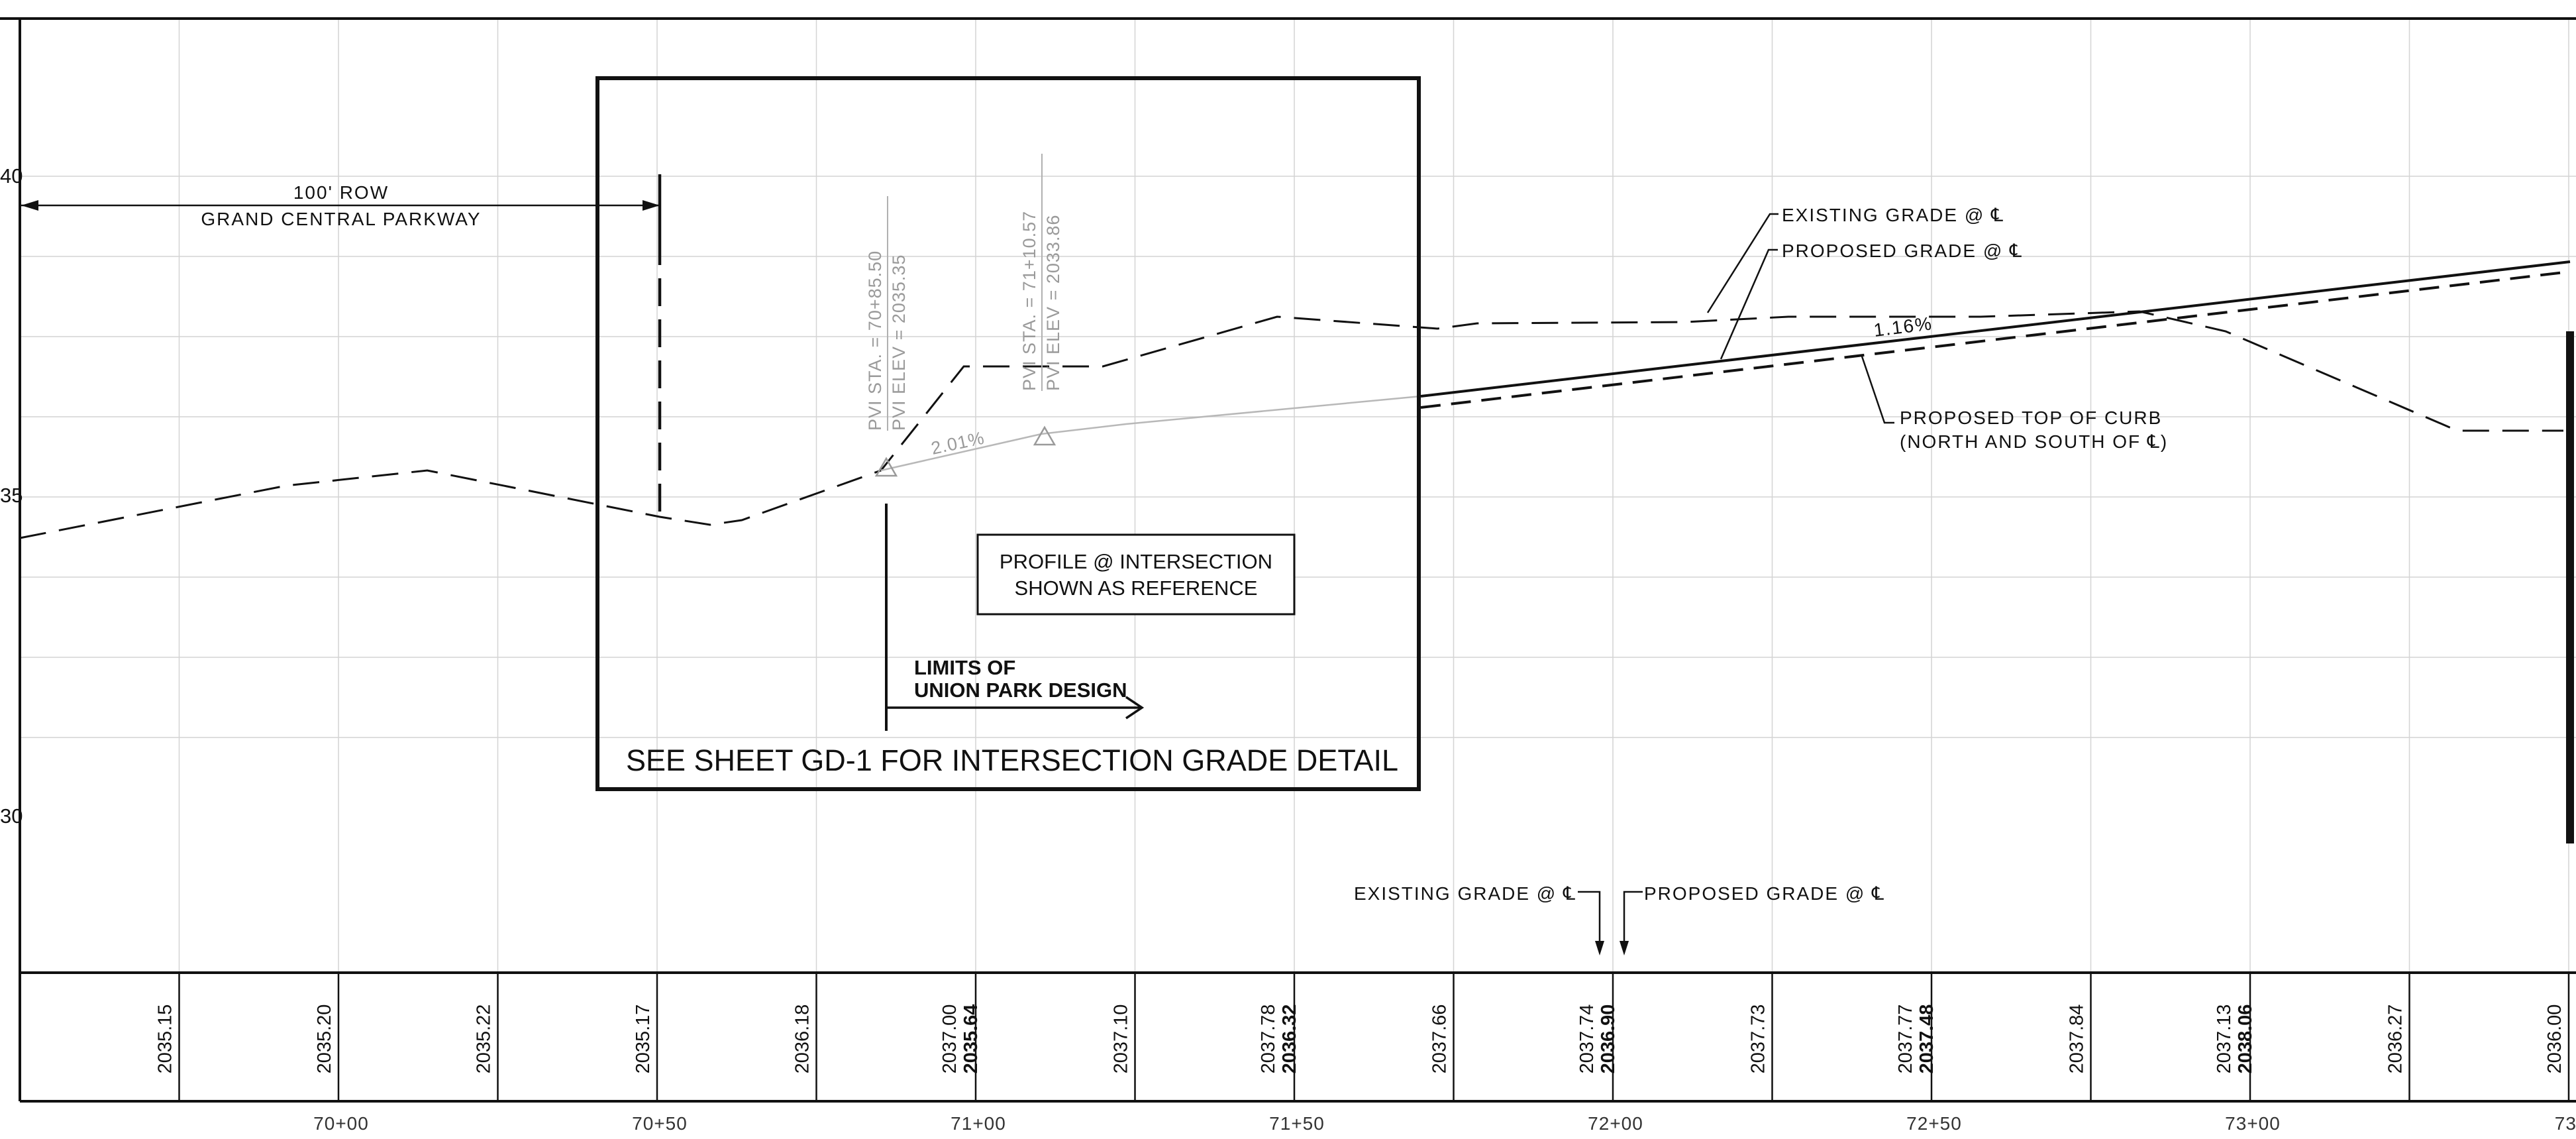 Image resolution: width=2576 pixels, height=1139 pixels. I want to click on pvi-2-elevation: PVI ELEV = 2033.86, so click(1053, 303).